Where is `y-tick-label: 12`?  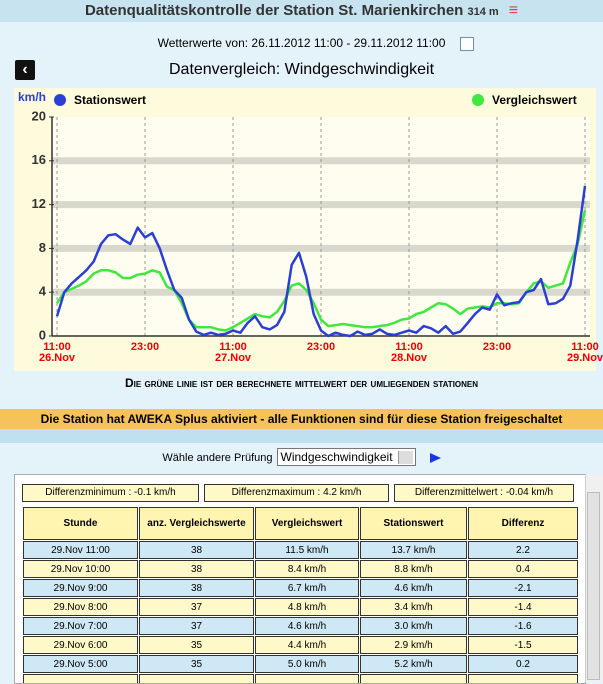
y-tick-label: 12 is located at coordinates (39, 203).